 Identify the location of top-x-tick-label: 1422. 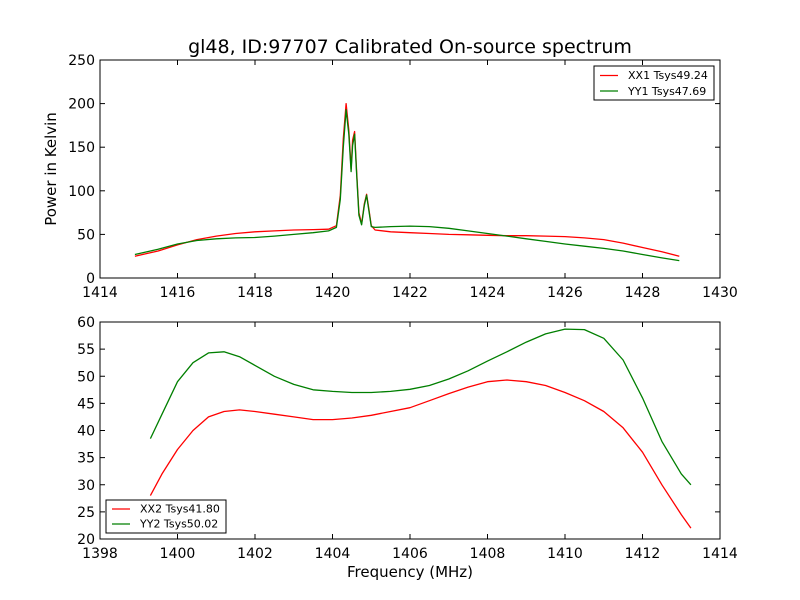
(410, 293).